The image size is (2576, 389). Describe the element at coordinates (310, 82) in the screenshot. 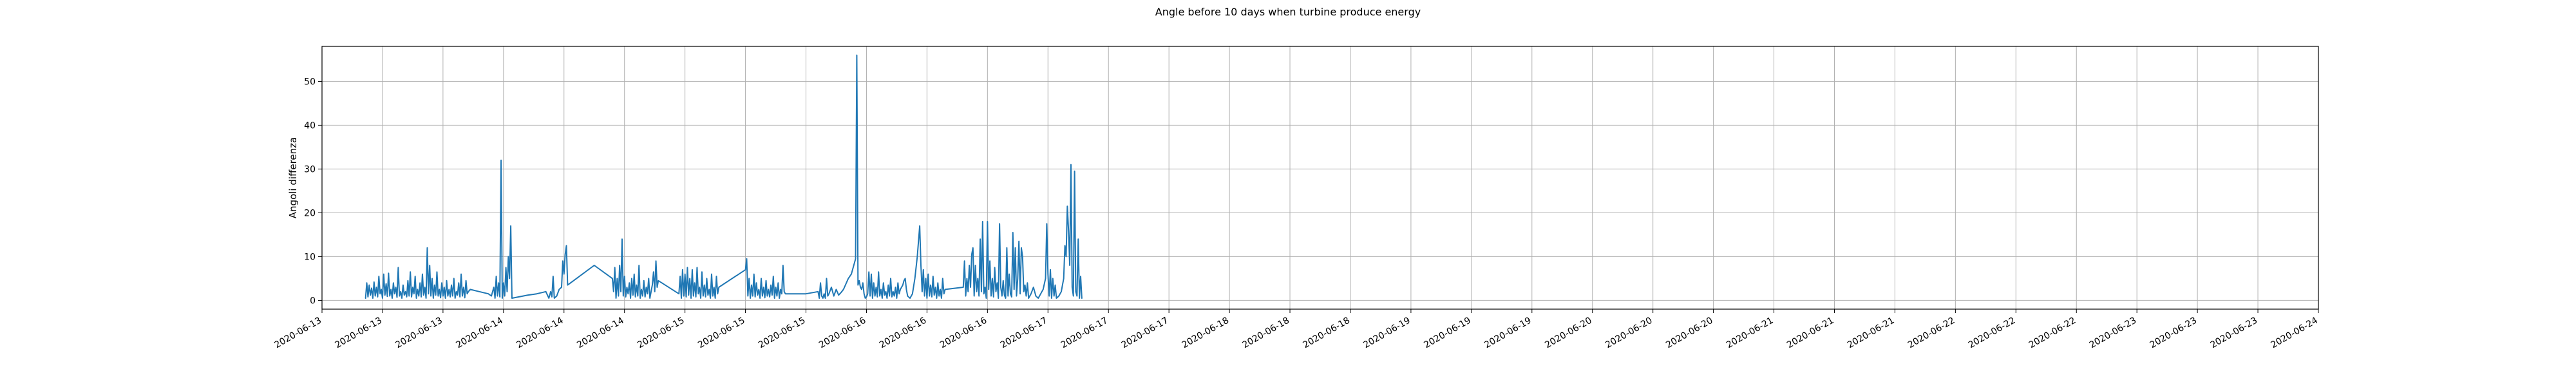

I see `y-tick-label: 50` at that location.